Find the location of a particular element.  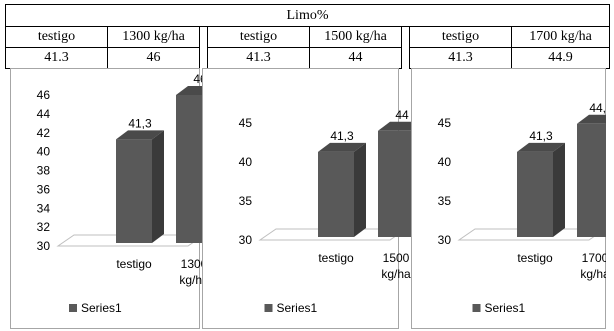

header-cell: 1300 kg/ha is located at coordinates (153, 37).